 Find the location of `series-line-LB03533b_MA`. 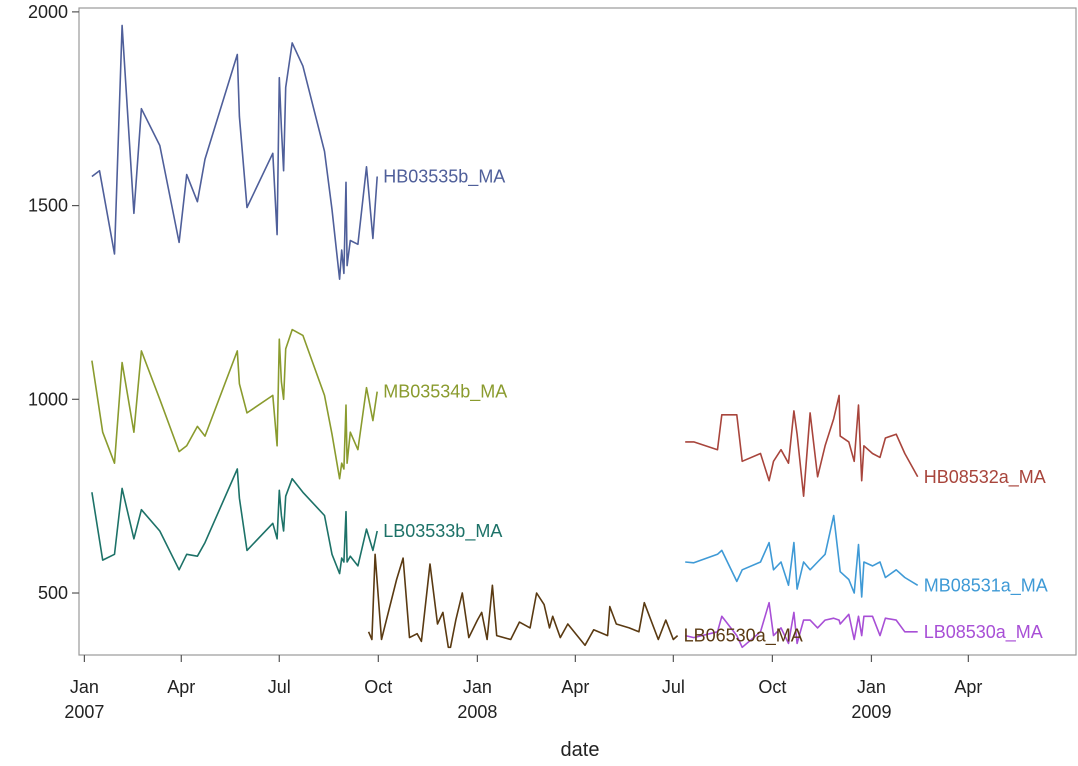

series-line-LB03533b_MA is located at coordinates (234, 521).